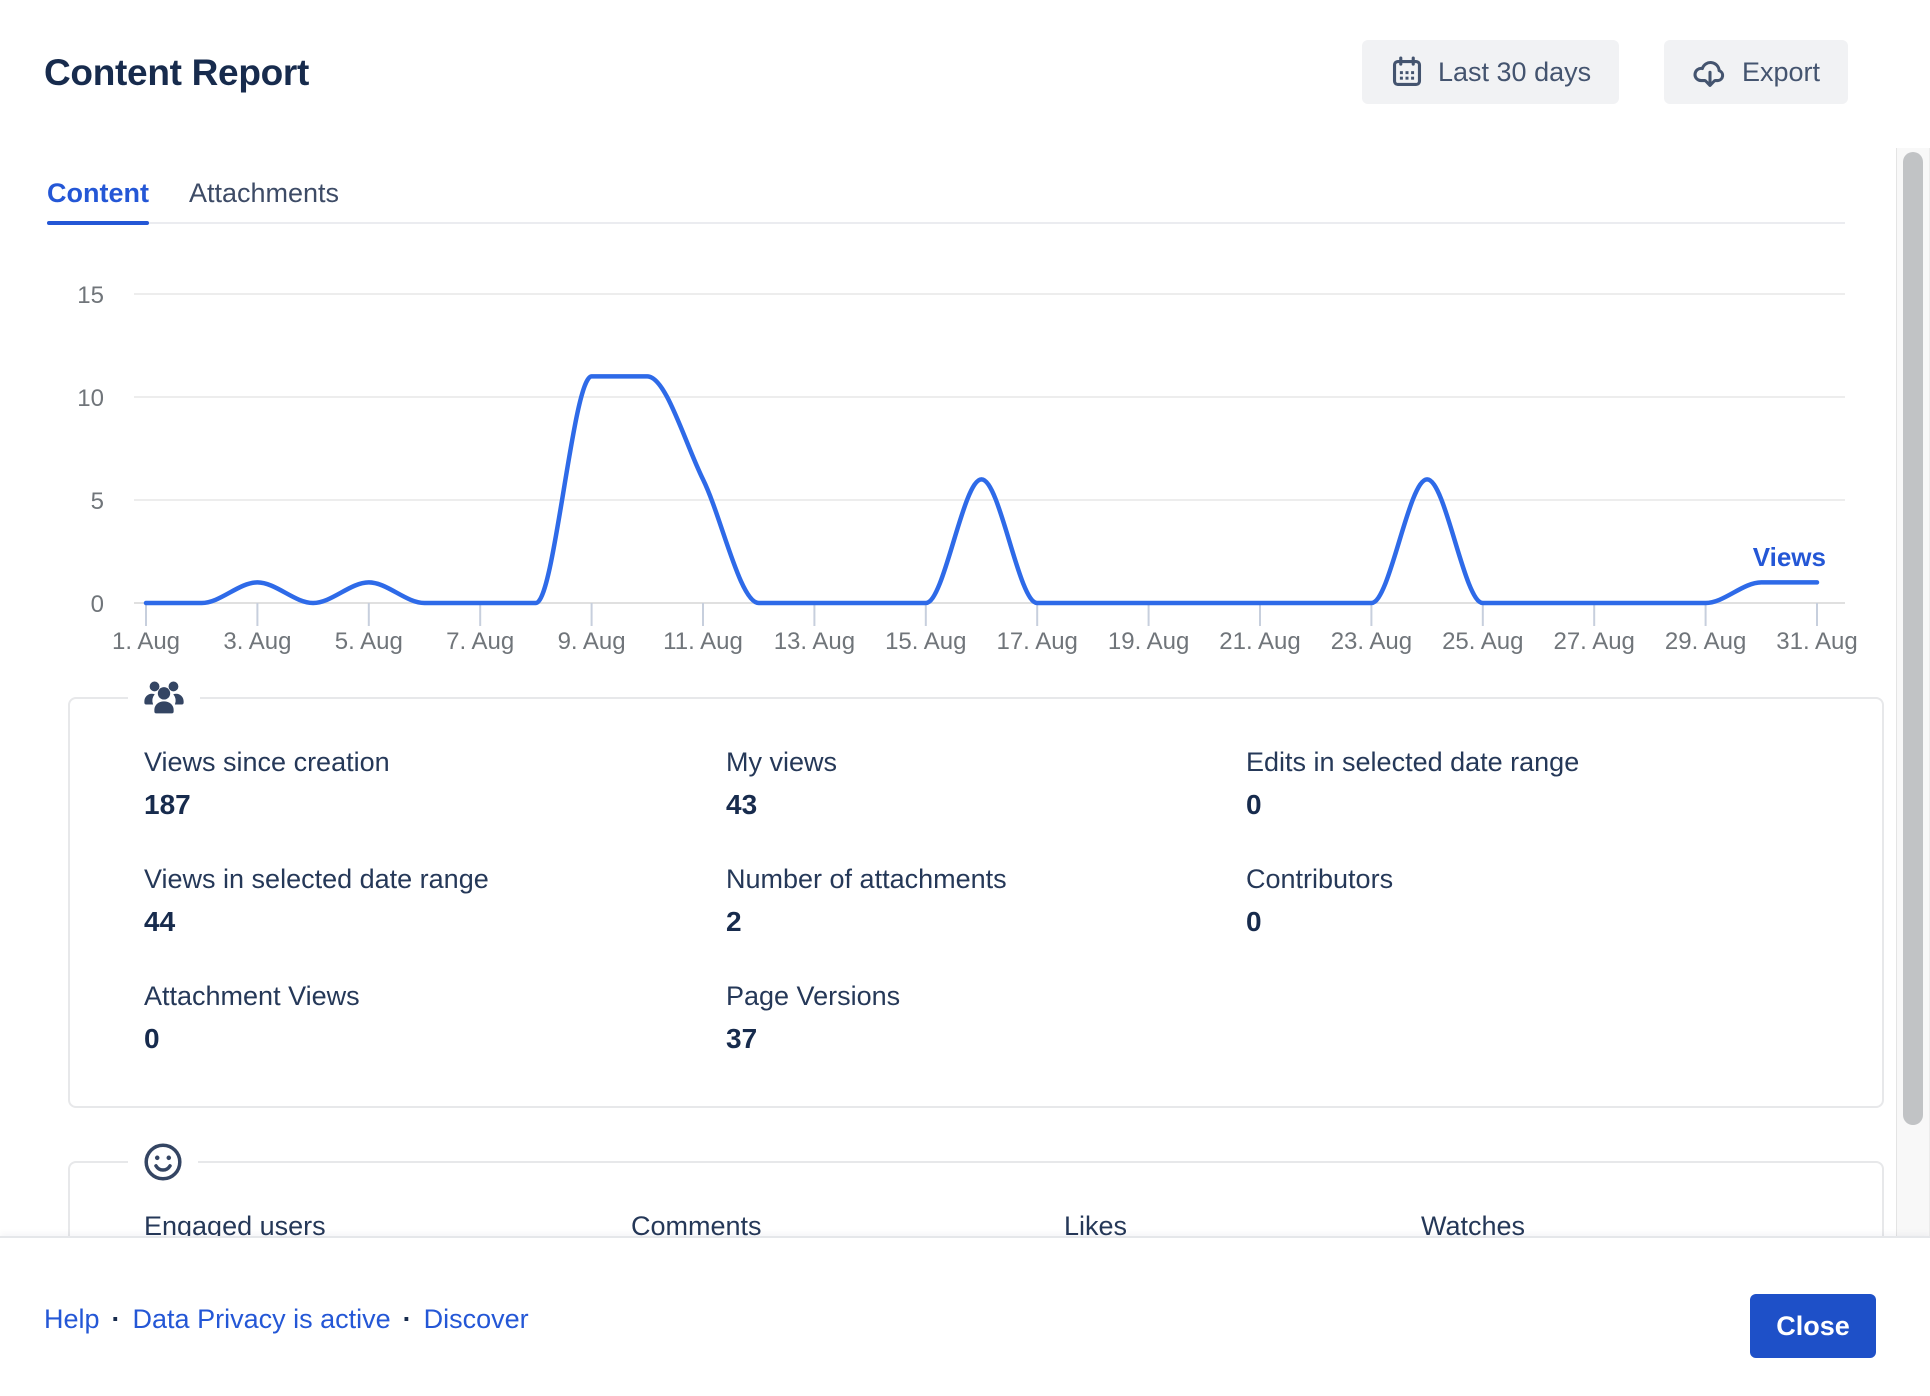 Image resolution: width=1930 pixels, height=1396 pixels. Describe the element at coordinates (742, 1038) in the screenshot. I see `stat-value: 37` at that location.